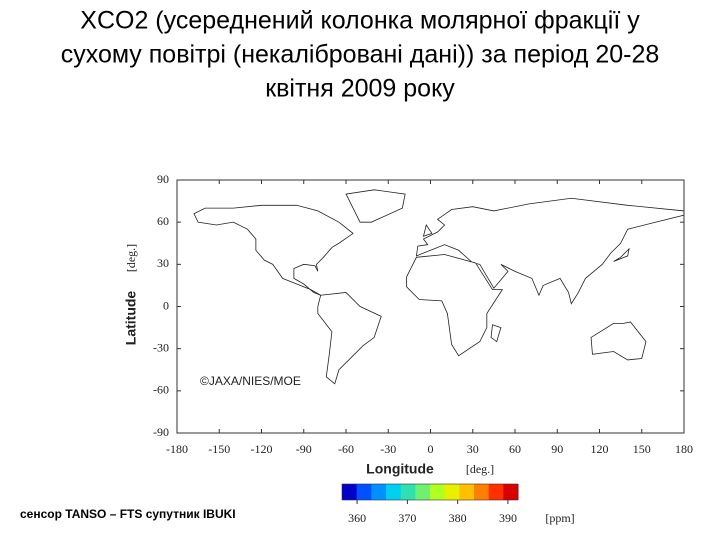 The image size is (720, 540). I want to click on x-tick-label: -30, so click(388, 449).